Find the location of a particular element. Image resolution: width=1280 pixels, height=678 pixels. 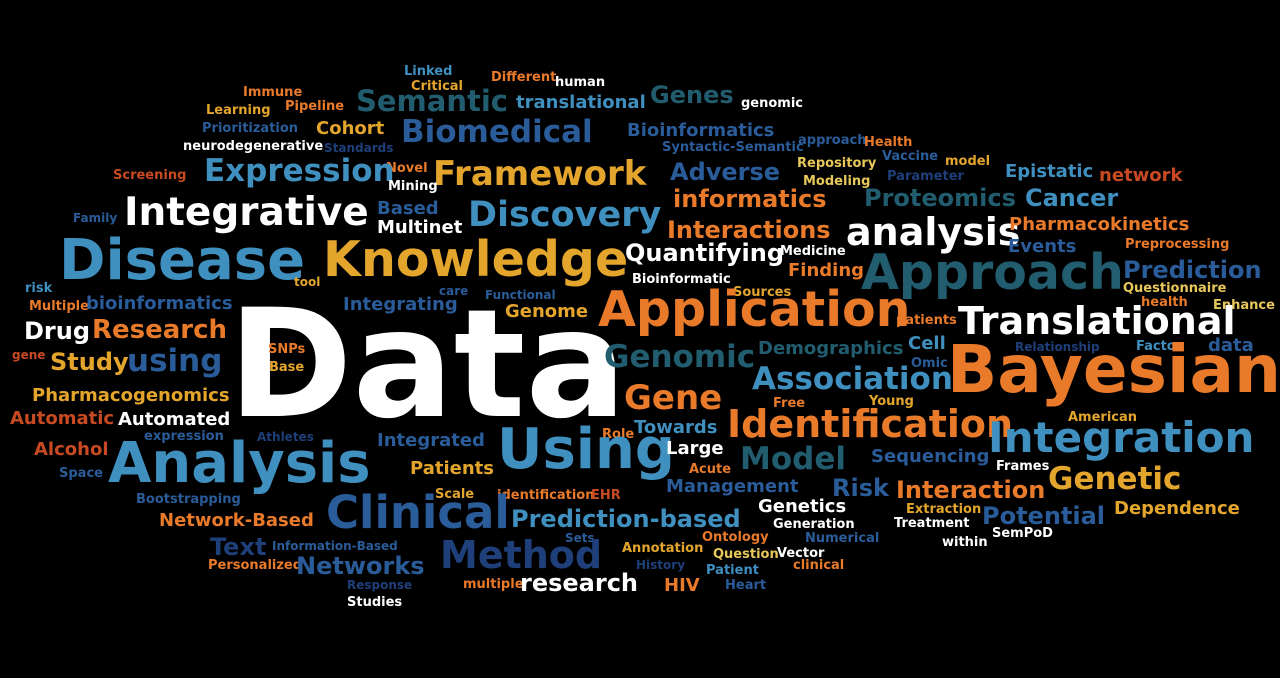

word-using-small: using is located at coordinates (175, 361).